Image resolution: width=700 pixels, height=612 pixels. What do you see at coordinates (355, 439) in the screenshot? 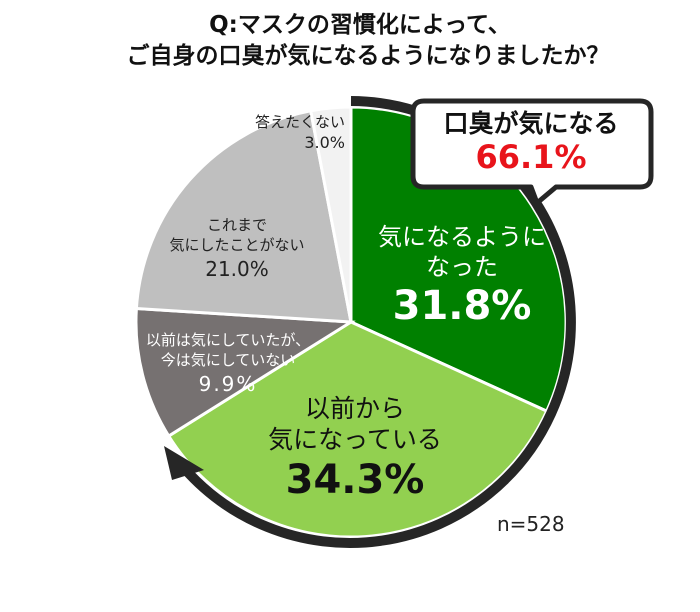
I see `label-text: 気になっている` at bounding box center [355, 439].